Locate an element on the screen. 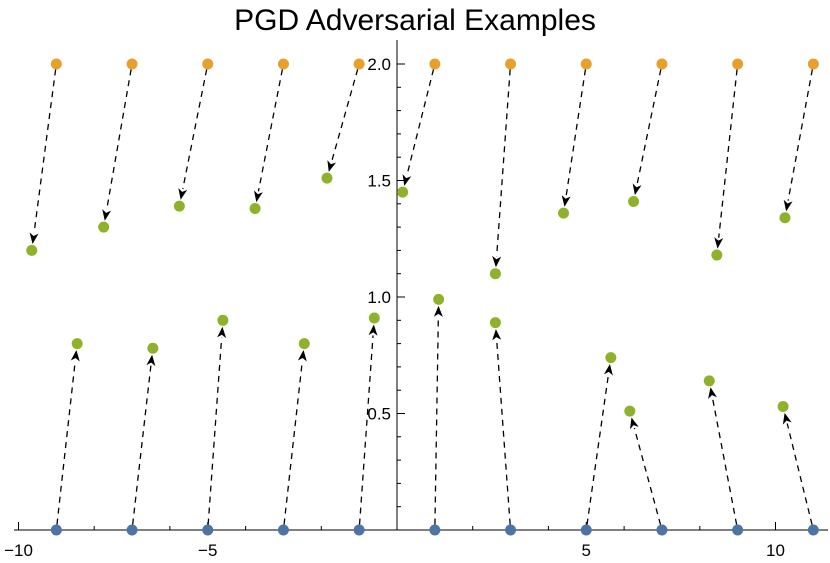 The image size is (830, 563). y-tick-label: 1.5 is located at coordinates (379, 181).